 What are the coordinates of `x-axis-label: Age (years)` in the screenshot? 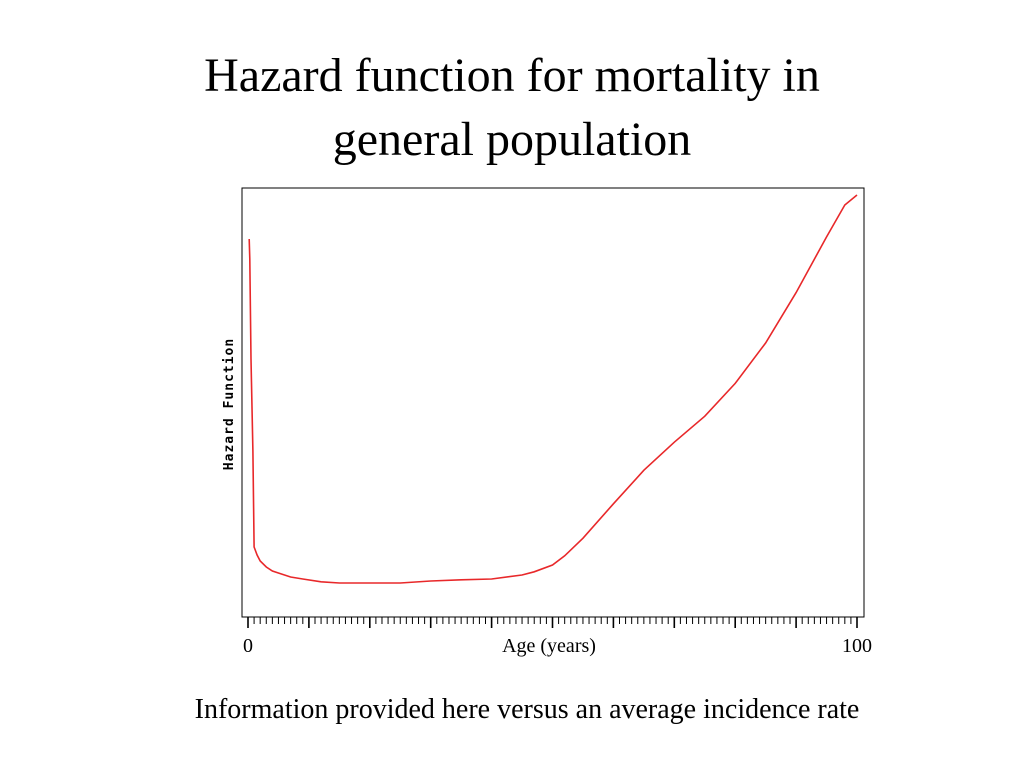 It's located at (549, 646).